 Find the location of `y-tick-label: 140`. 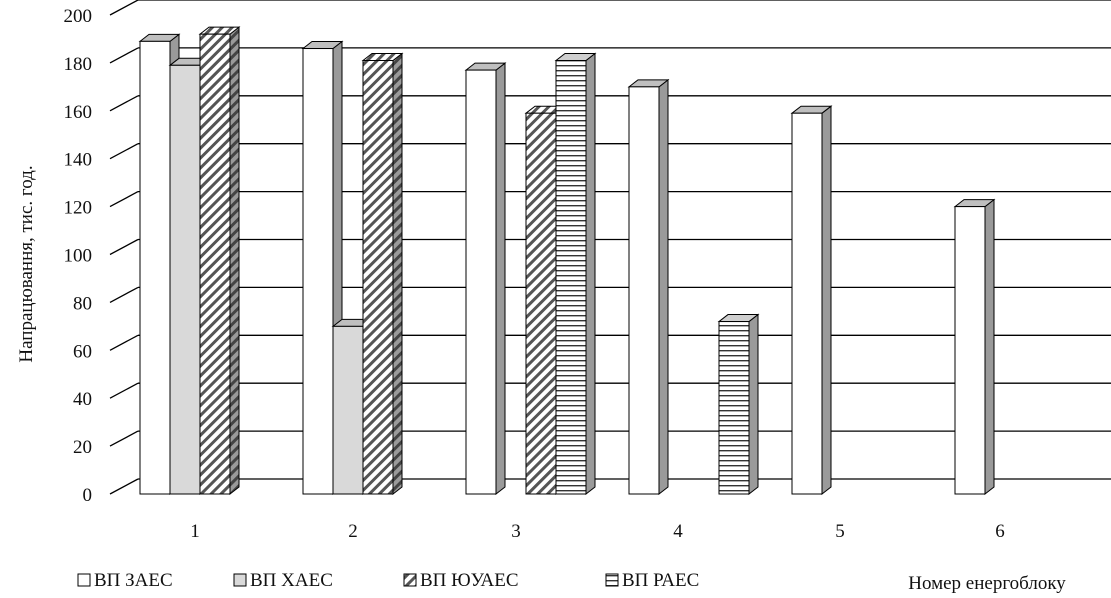

y-tick-label: 140 is located at coordinates (78, 160).